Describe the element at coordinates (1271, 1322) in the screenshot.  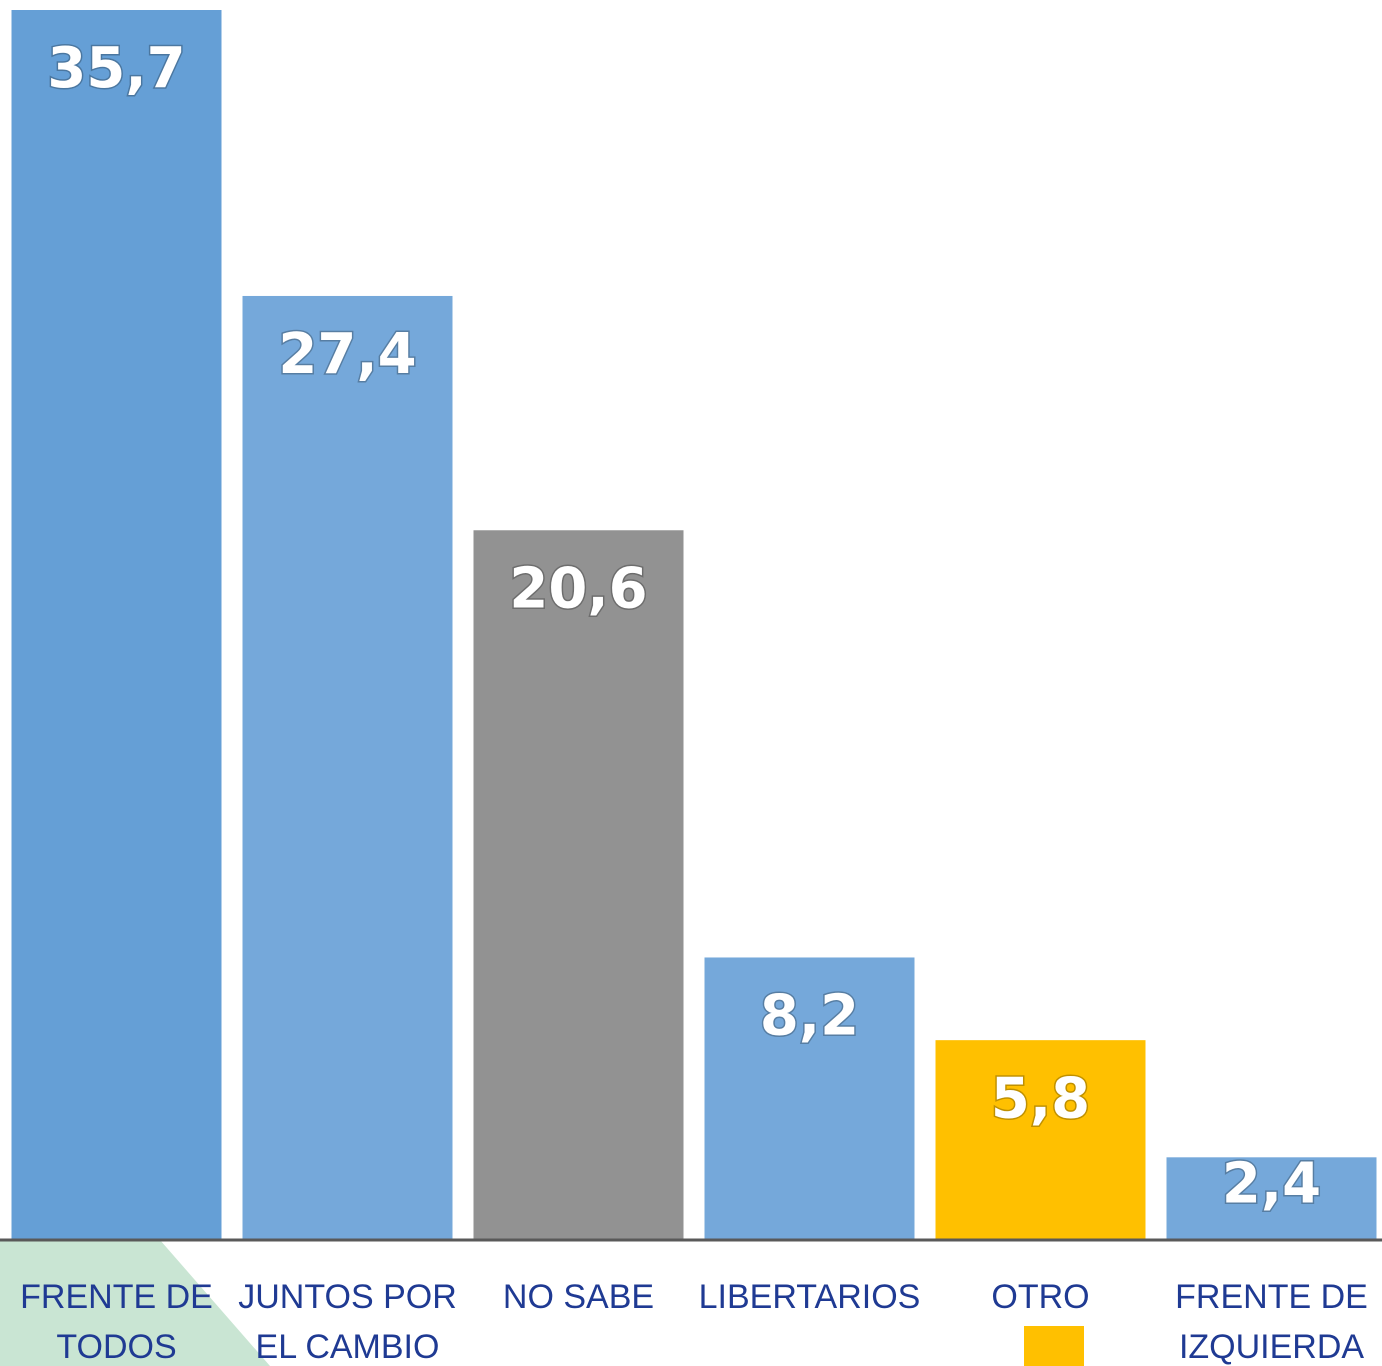
I see `x-tick-label: FRENTE DE IZQUIERDA` at that location.